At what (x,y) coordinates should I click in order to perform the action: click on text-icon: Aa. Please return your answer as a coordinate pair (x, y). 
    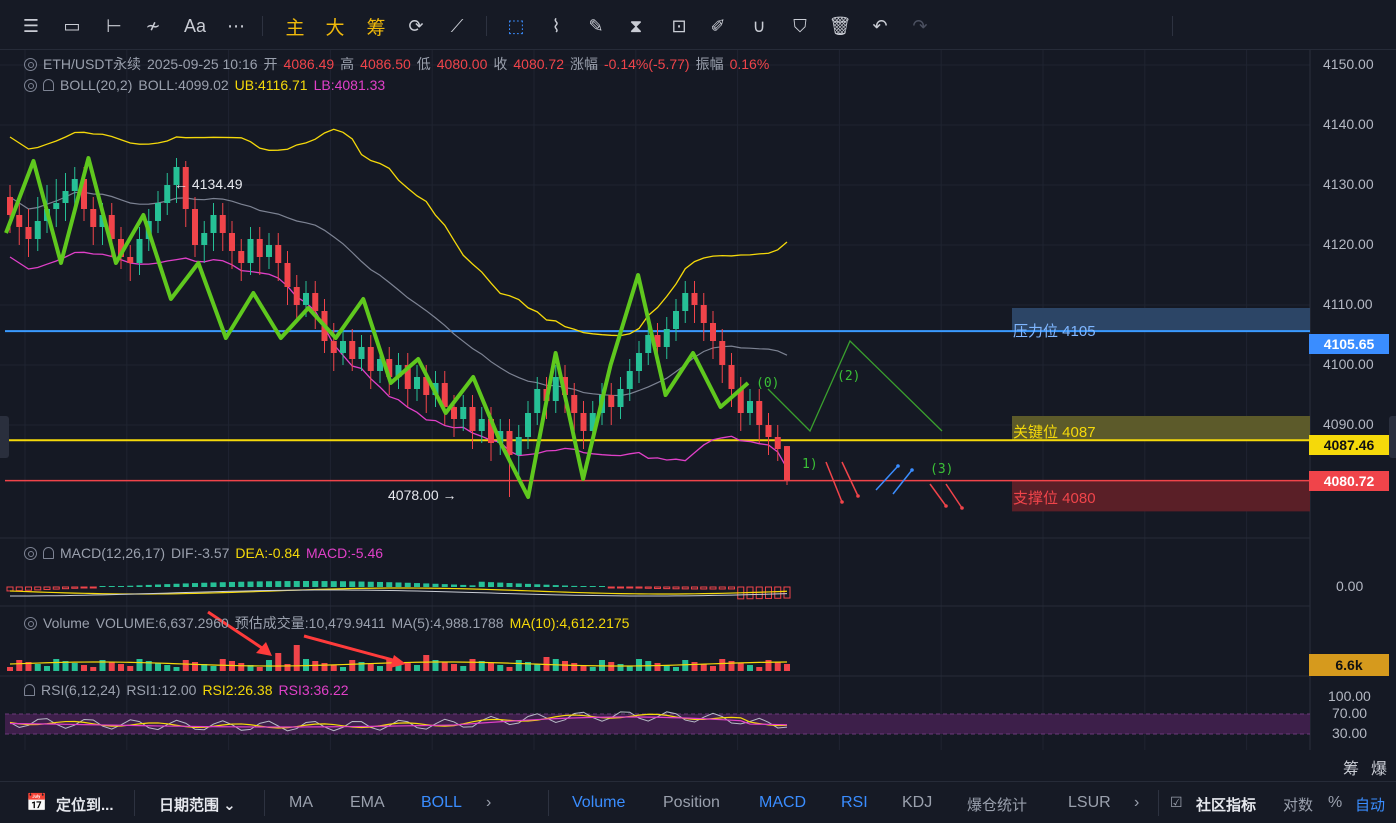
    Looking at the image, I should click on (195, 25).